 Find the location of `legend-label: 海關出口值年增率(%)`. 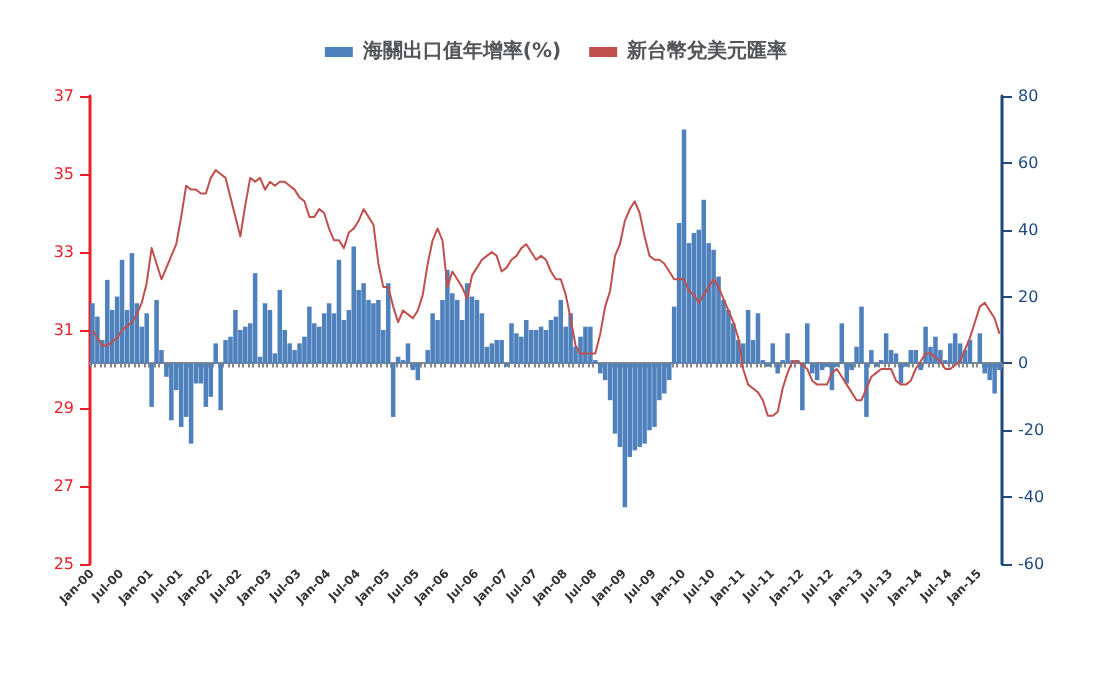

legend-label: 海關出口值年增率(%) is located at coordinates (461, 51).